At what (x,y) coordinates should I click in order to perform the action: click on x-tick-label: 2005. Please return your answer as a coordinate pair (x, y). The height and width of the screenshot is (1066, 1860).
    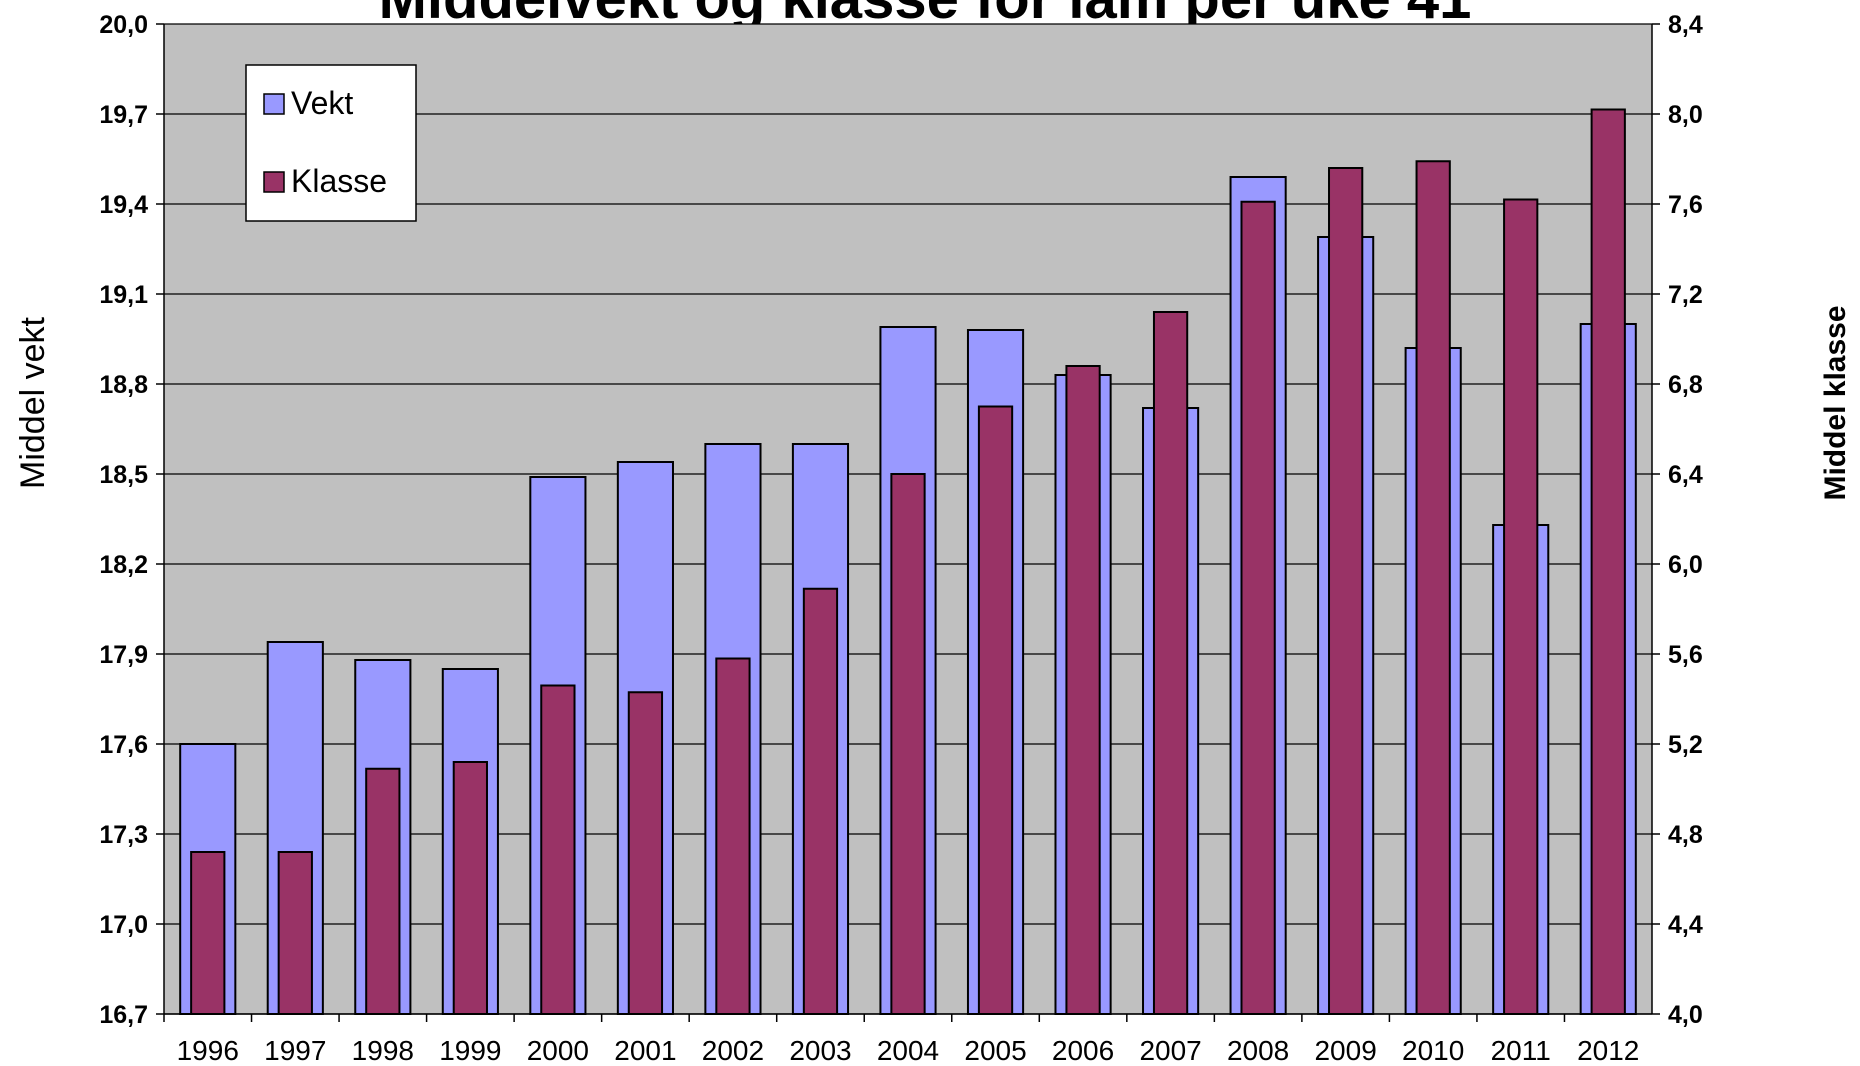
    Looking at the image, I should click on (995, 1050).